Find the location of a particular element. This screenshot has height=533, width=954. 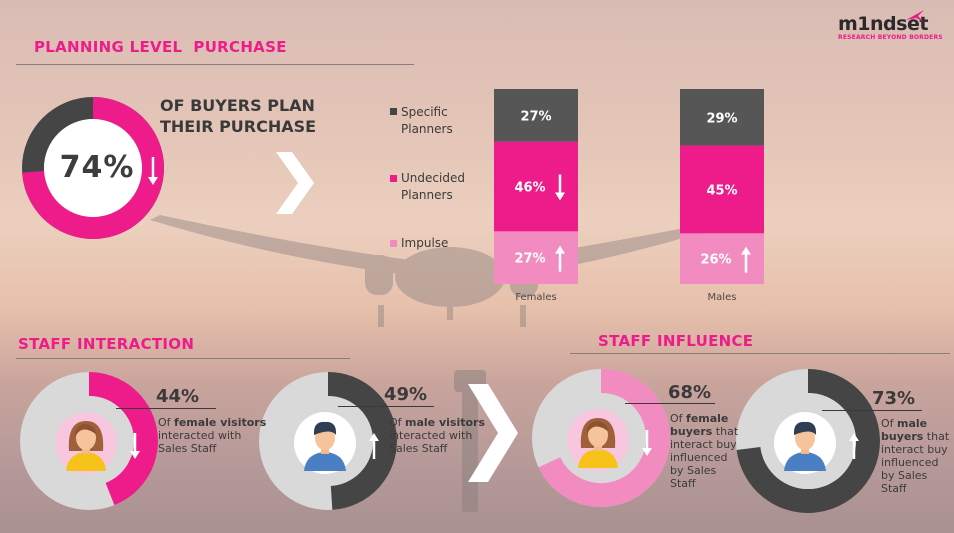

staff-interaction-divider is located at coordinates (183, 358).